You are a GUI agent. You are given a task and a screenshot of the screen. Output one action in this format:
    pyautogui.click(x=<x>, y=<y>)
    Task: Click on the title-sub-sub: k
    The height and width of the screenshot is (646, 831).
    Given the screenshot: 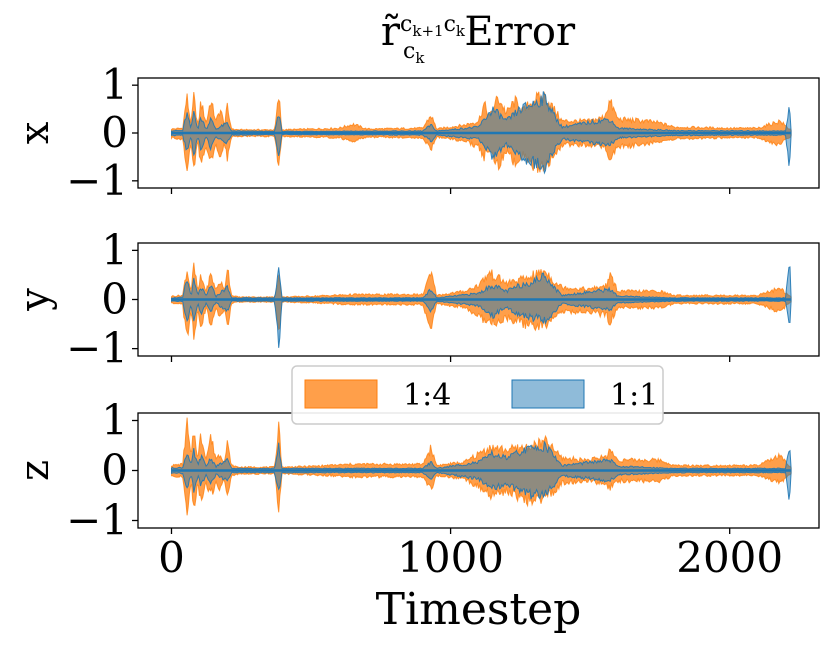 What is the action you would take?
    pyautogui.click(x=420, y=58)
    